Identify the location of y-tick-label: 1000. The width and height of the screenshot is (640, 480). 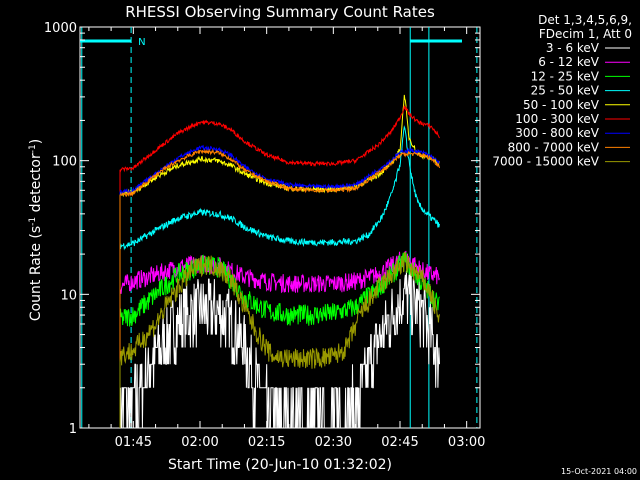
(60, 28).